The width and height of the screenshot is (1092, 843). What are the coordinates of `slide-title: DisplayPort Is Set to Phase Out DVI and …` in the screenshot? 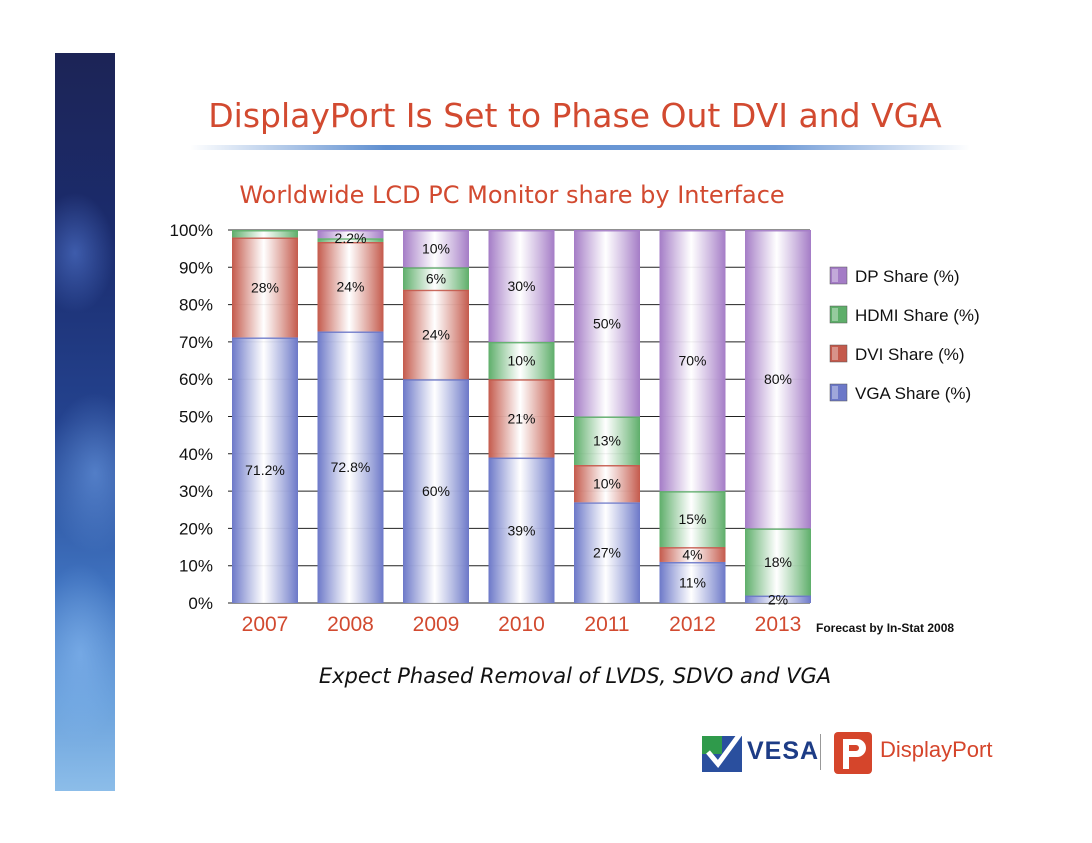 It's located at (575, 115).